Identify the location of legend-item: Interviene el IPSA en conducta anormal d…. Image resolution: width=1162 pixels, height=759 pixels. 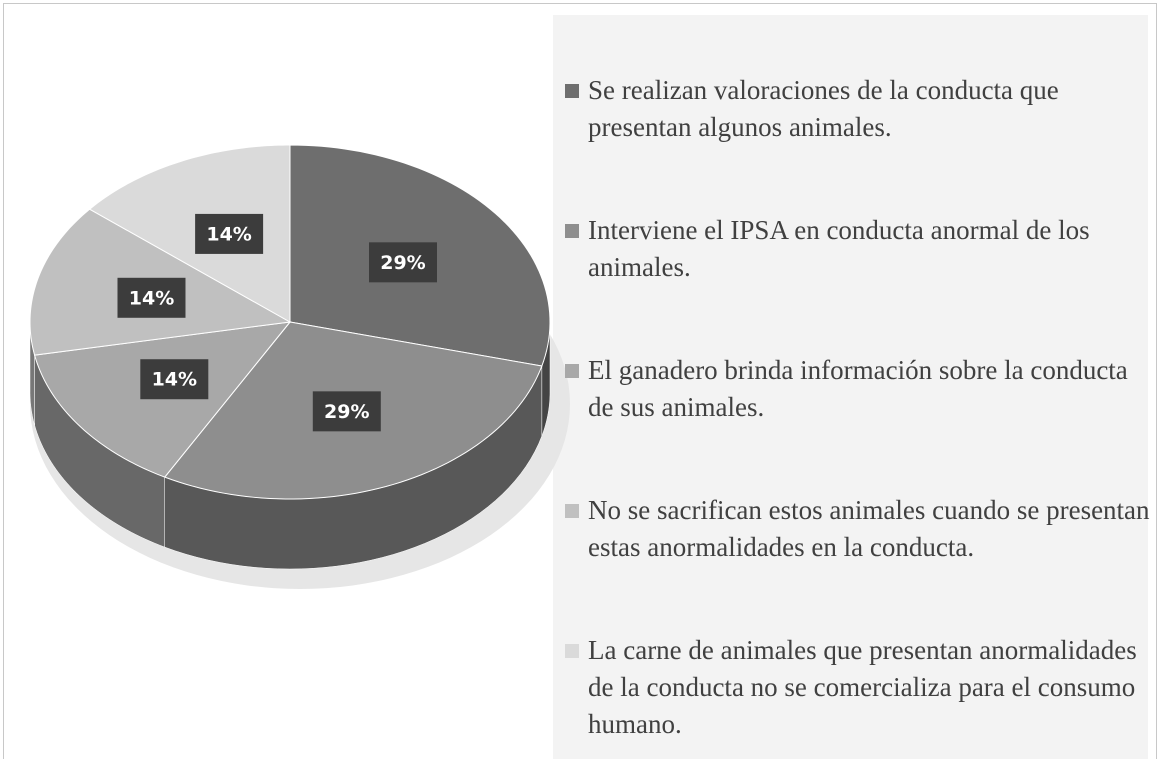
(857, 249).